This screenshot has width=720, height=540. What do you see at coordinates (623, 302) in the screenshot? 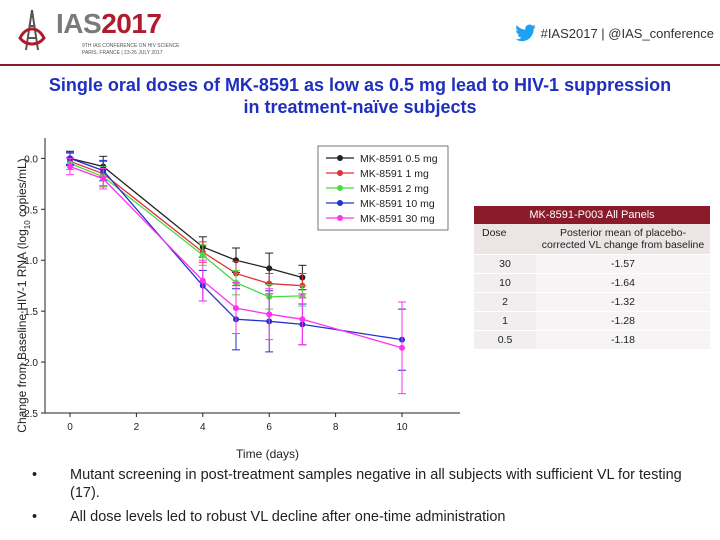
I see `mean-cell: -1.32` at bounding box center [623, 302].